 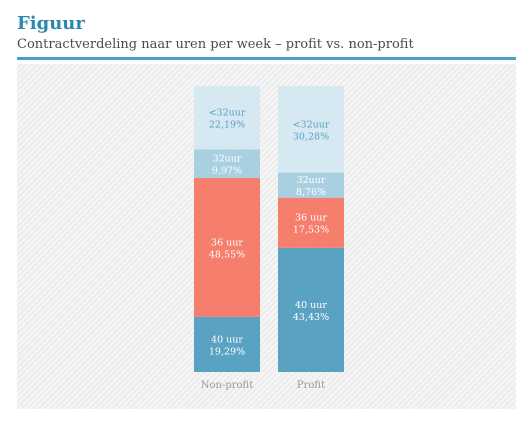 I want to click on segment-value-label: 19,29%, so click(x=227, y=351).